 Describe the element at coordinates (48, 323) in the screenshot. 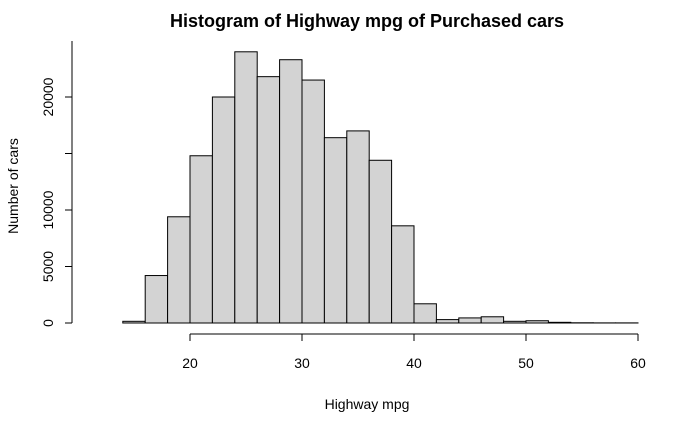

I see `y-tick-label: 0` at that location.